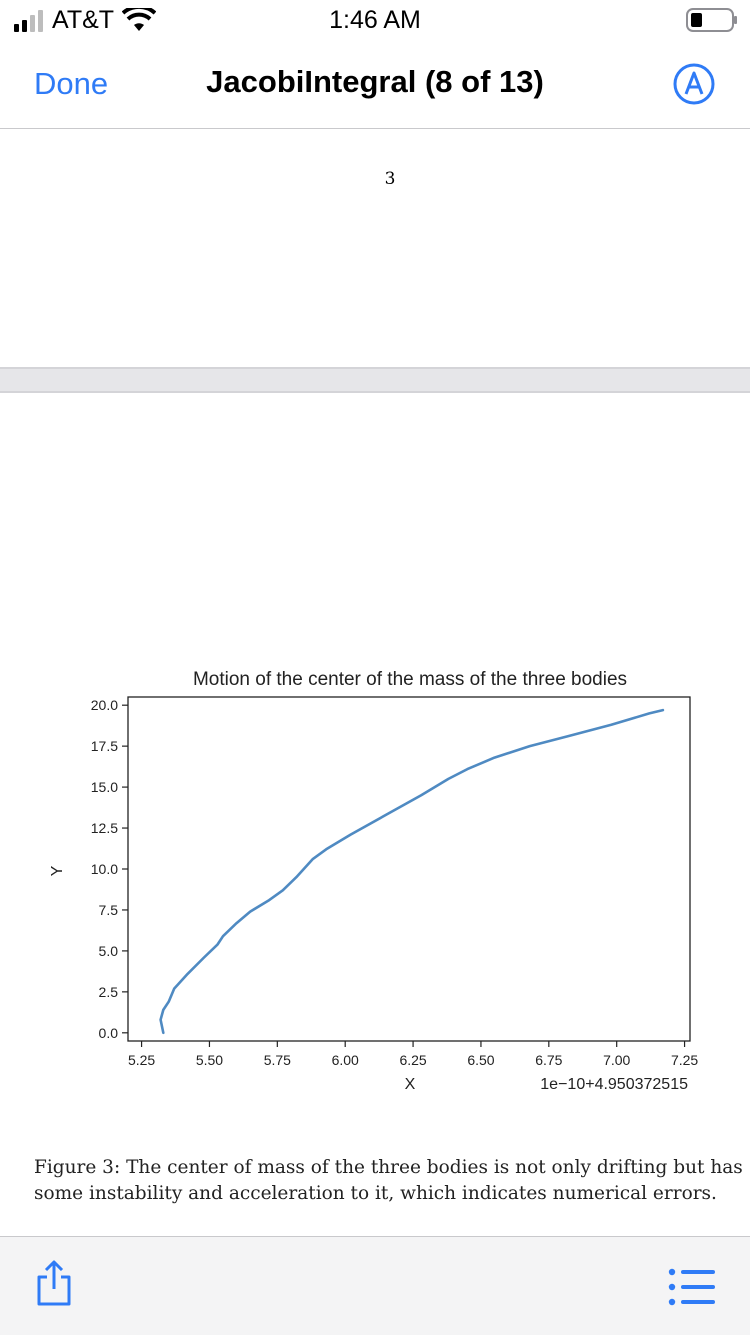 The height and width of the screenshot is (1335, 750). What do you see at coordinates (616, 1060) in the screenshot?
I see `x-tick-label: 7.00` at bounding box center [616, 1060].